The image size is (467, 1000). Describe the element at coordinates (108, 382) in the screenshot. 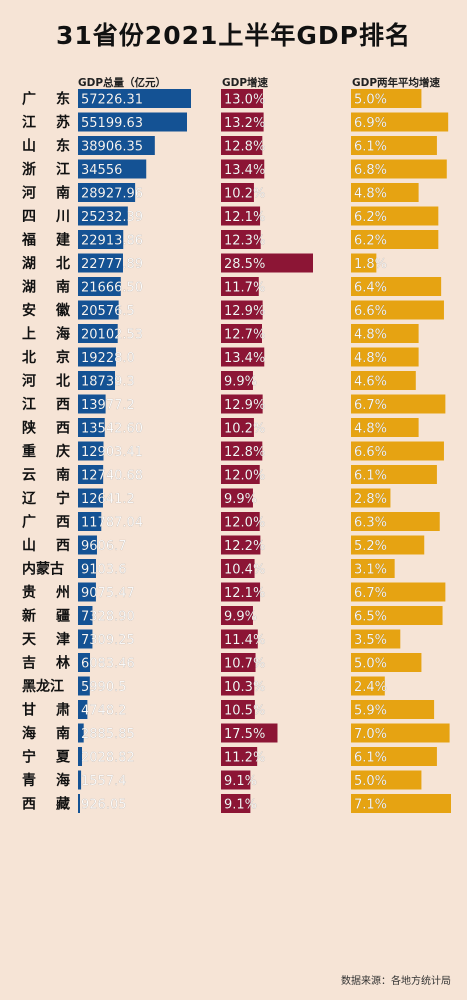

I see `gdp-value-label: 18739.3` at that location.